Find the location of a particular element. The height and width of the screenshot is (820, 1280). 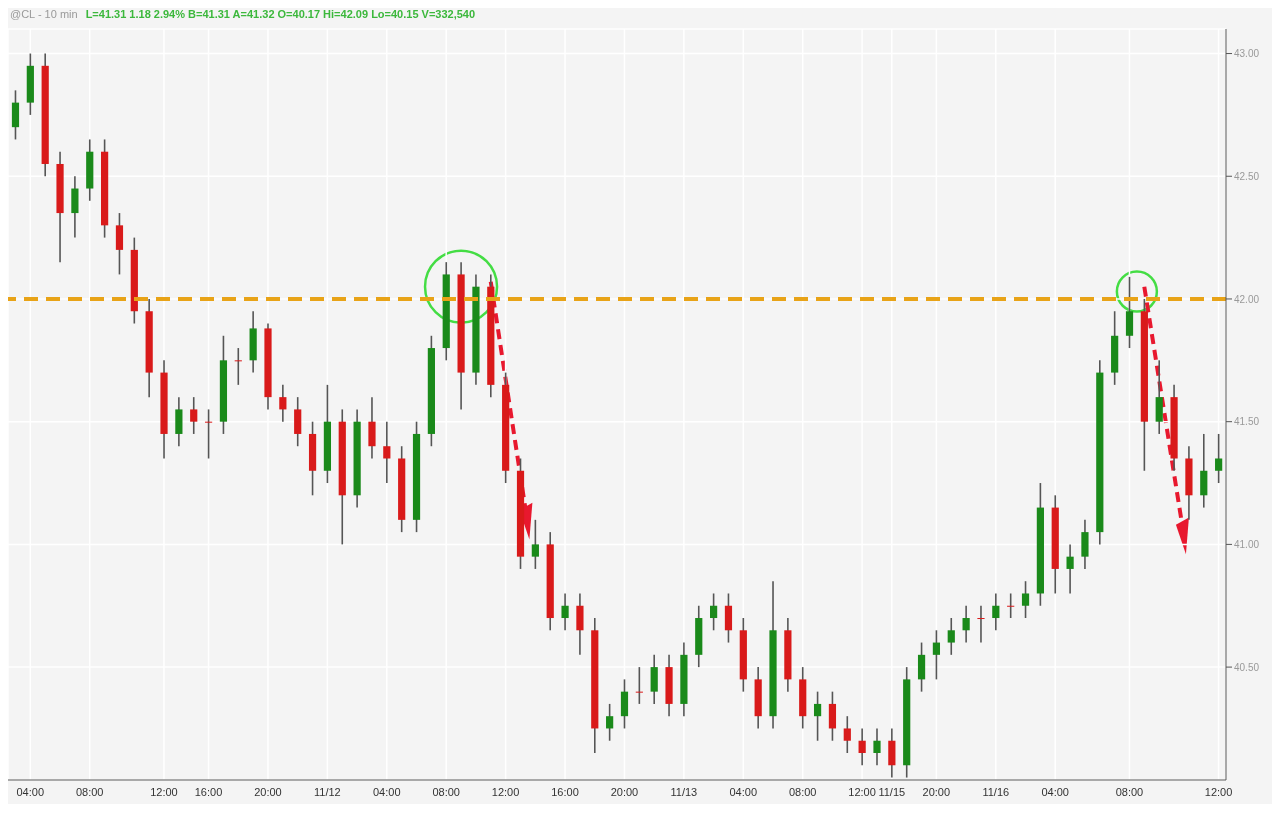

x-tick-label: 11/12 is located at coordinates (327, 791).